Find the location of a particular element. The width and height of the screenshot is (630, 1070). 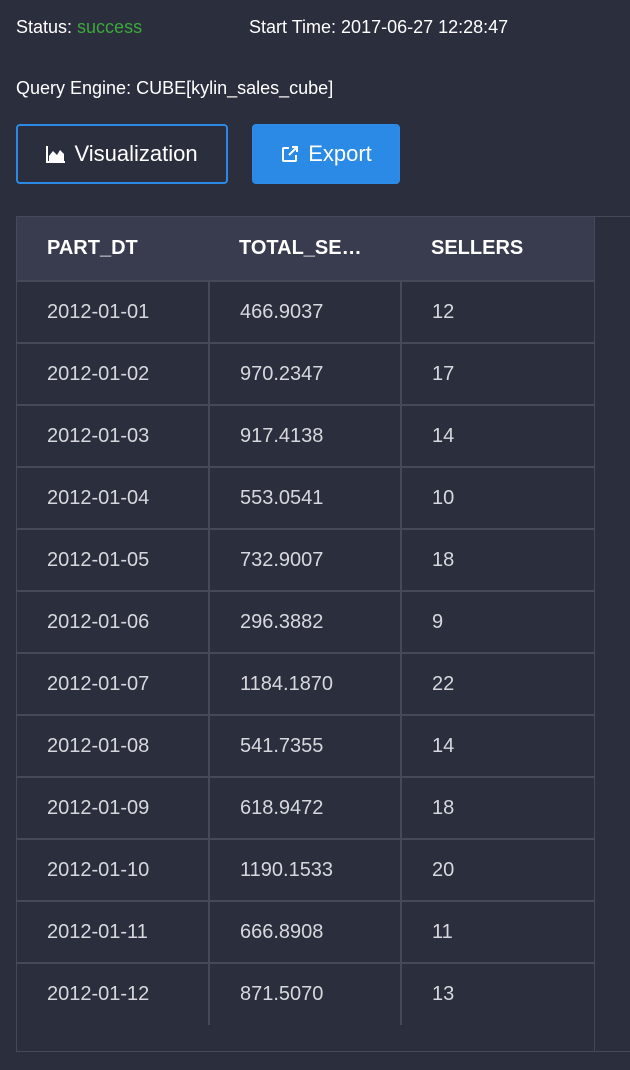

cell-total-sold: 917.4138 is located at coordinates (305, 435).